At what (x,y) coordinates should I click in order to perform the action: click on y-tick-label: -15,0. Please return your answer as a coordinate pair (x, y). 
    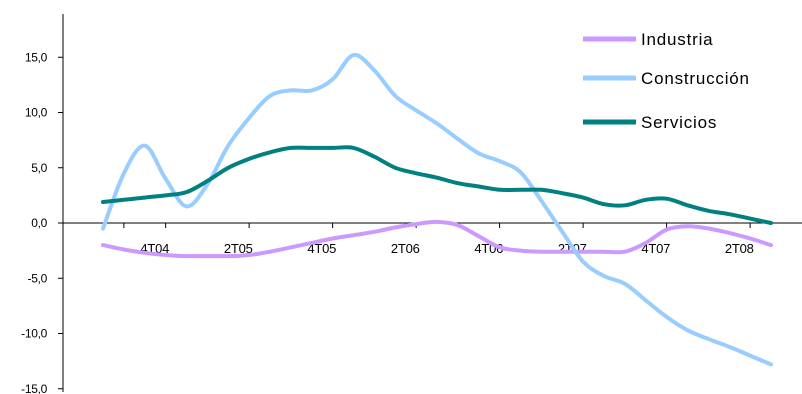
    Looking at the image, I should click on (34, 388).